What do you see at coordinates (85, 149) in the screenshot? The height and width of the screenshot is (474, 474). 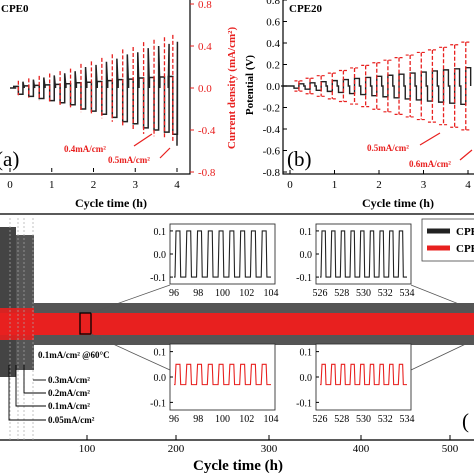 I see `panel-a-annotation-1: 0.4mA/cm²` at bounding box center [85, 149].